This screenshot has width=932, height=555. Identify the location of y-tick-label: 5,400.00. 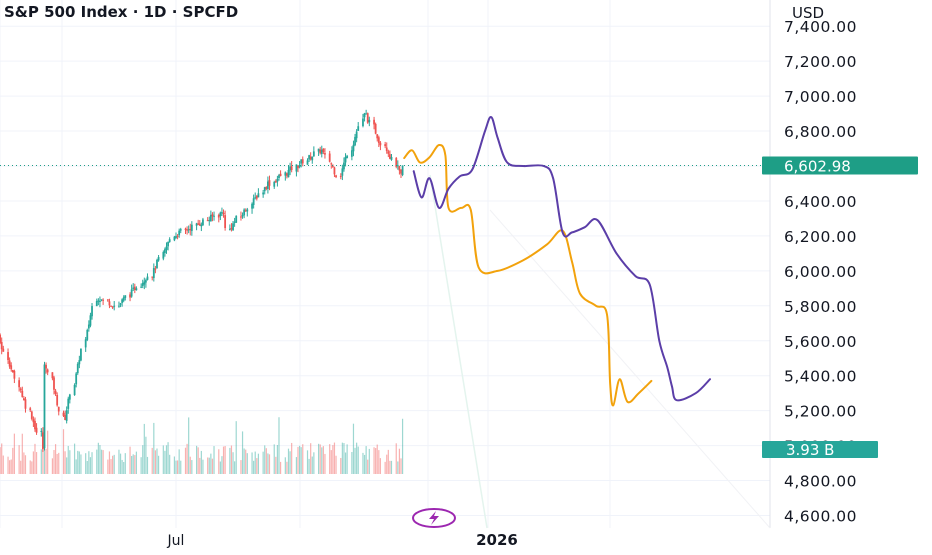
(820, 377).